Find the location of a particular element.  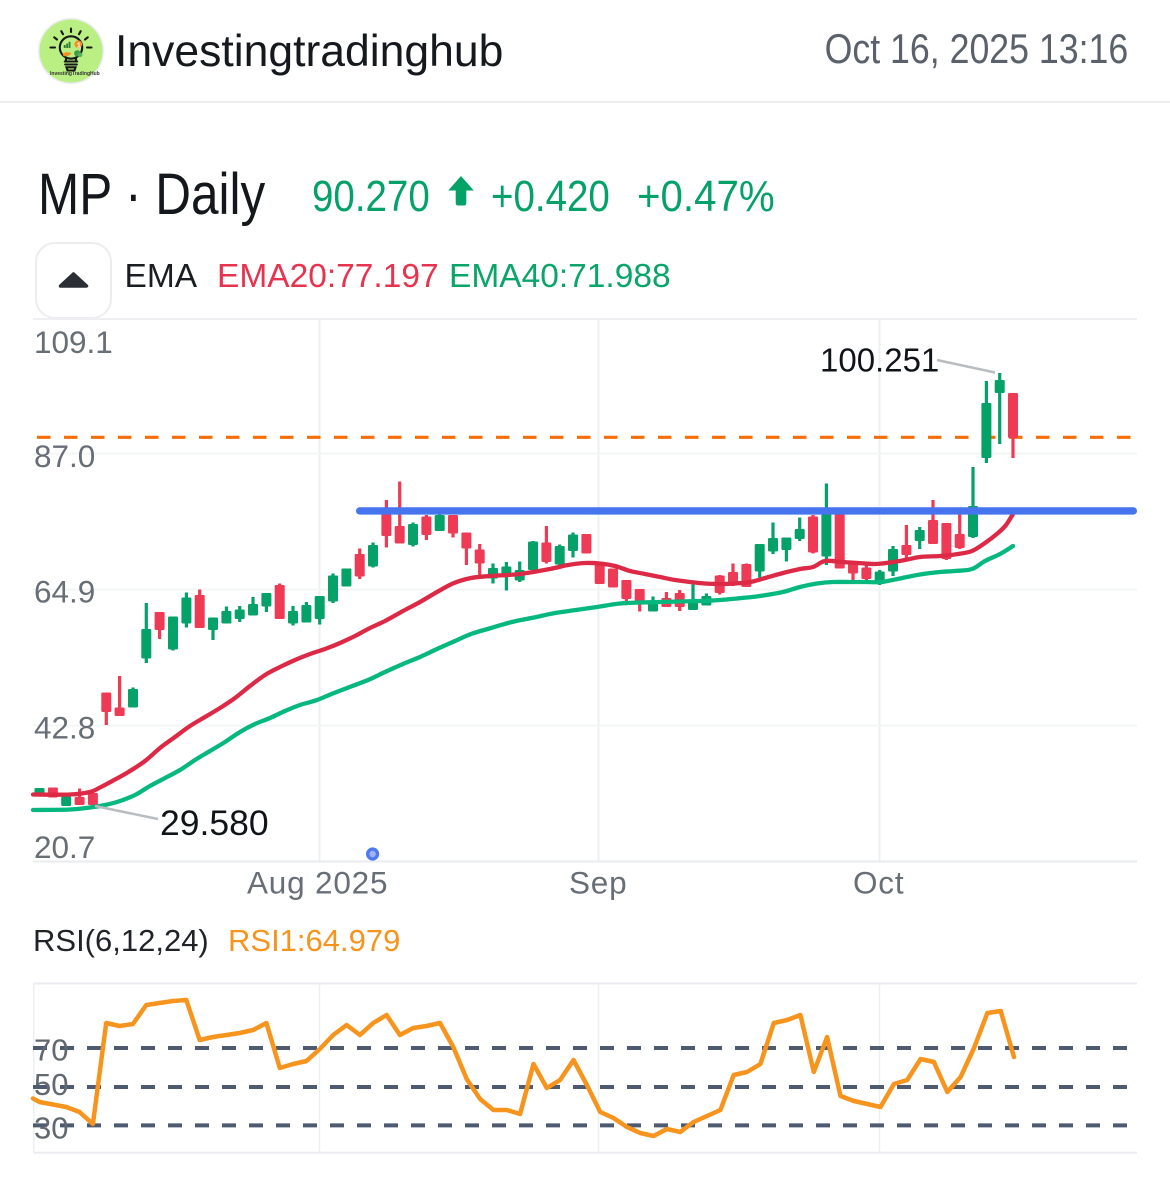

svg-text: 20.7 is located at coordinates (64, 847).